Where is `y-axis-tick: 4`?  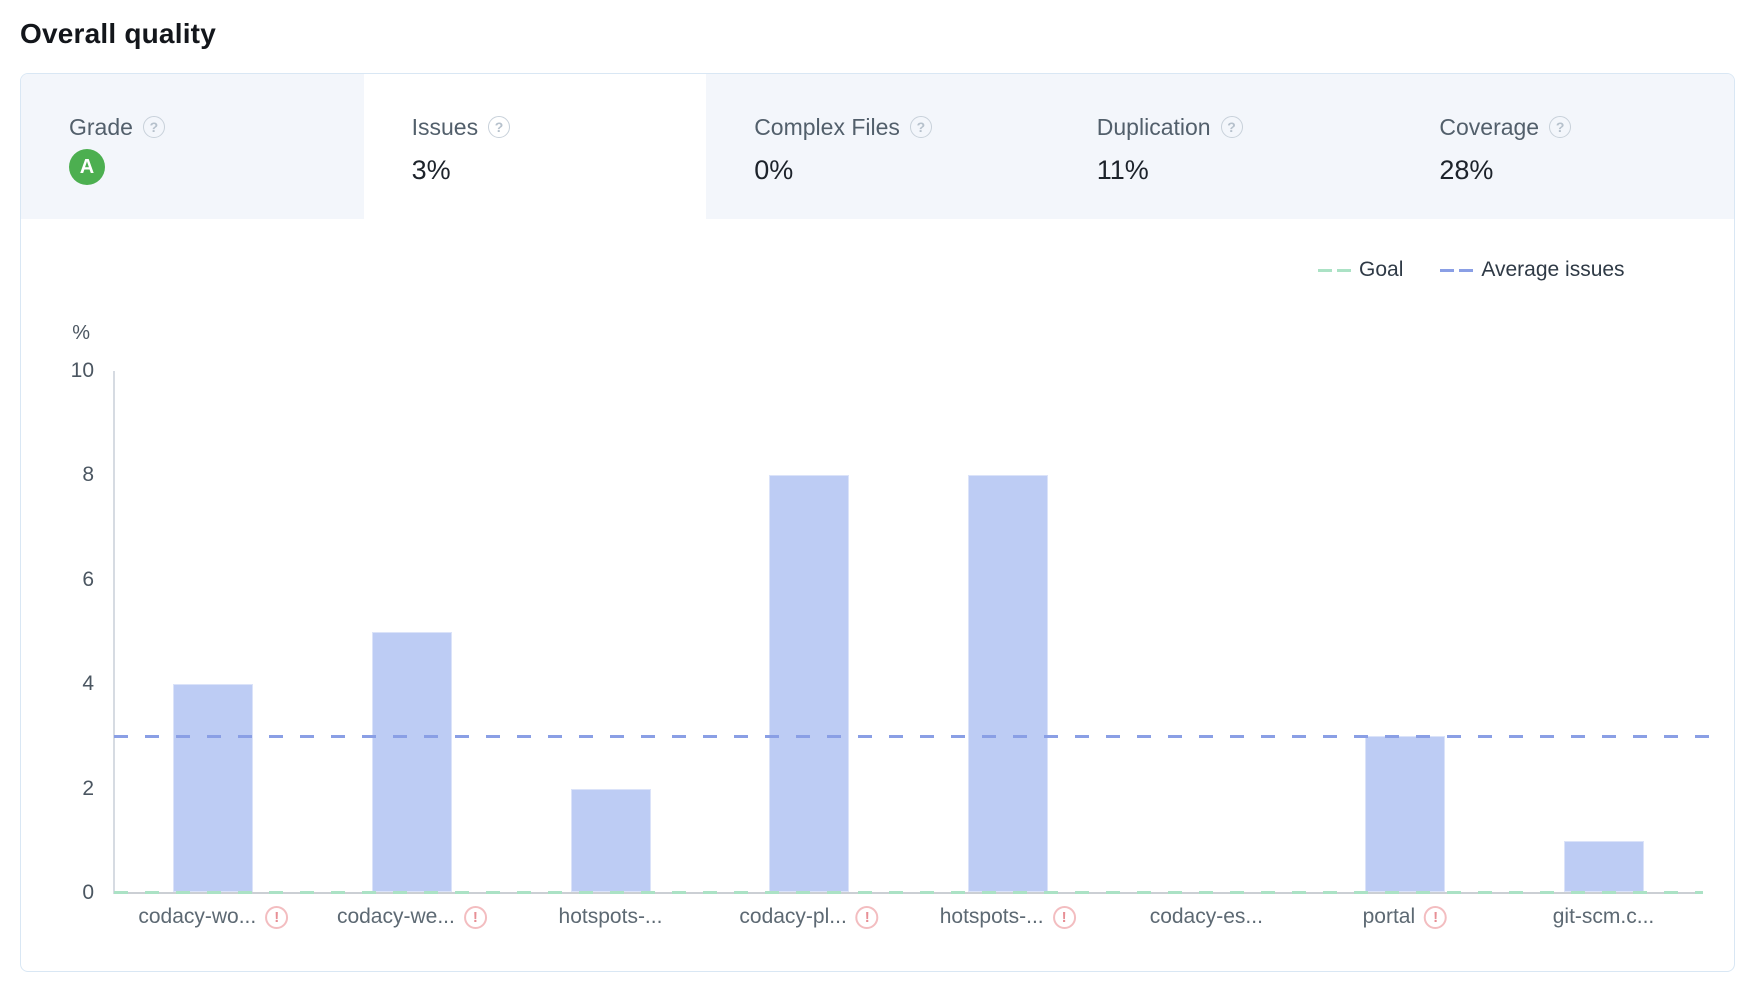 y-axis-tick: 4 is located at coordinates (88, 684).